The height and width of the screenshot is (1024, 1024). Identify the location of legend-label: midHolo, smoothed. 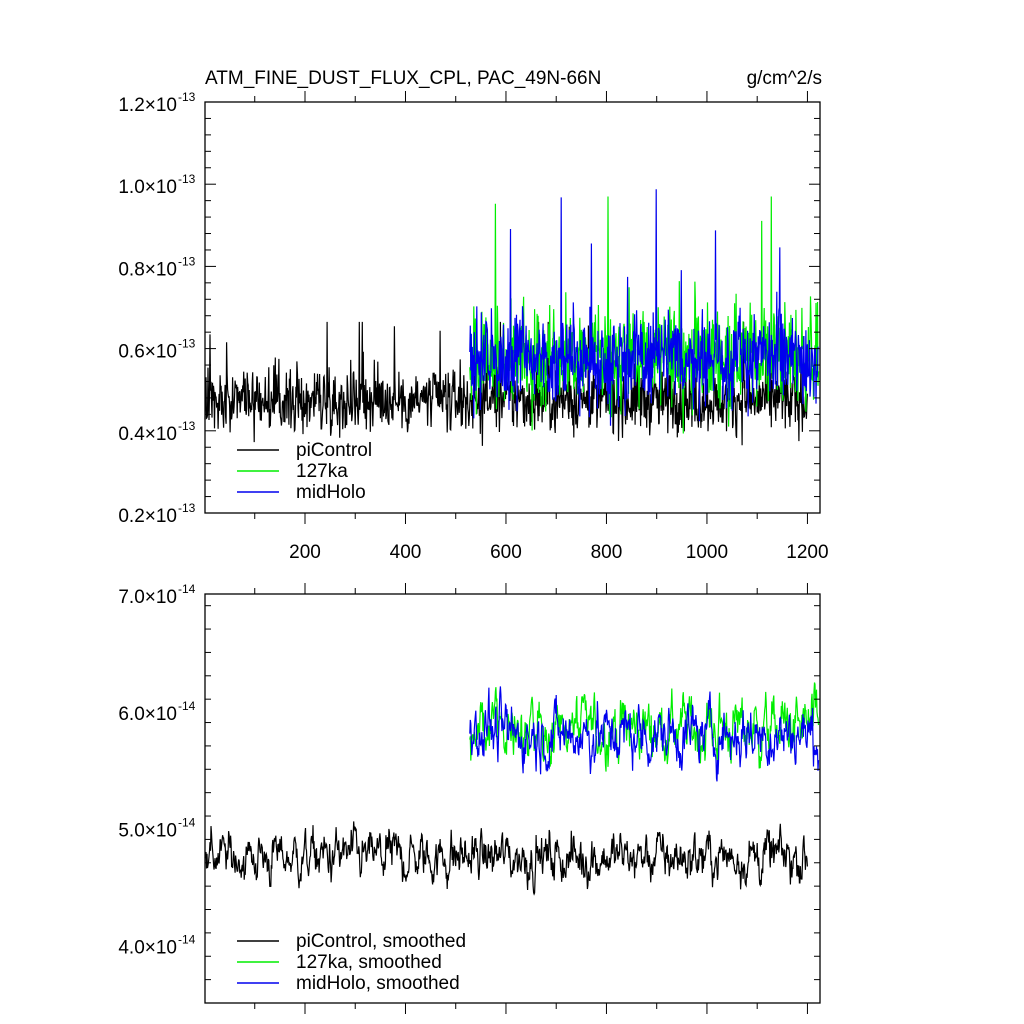
(378, 983).